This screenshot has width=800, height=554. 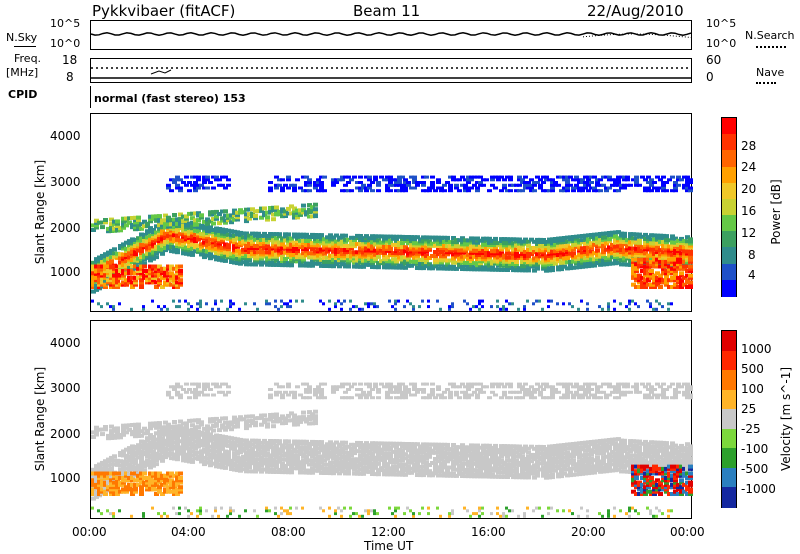 What do you see at coordinates (729, 207) in the screenshot?
I see `power-colorbar` at bounding box center [729, 207].